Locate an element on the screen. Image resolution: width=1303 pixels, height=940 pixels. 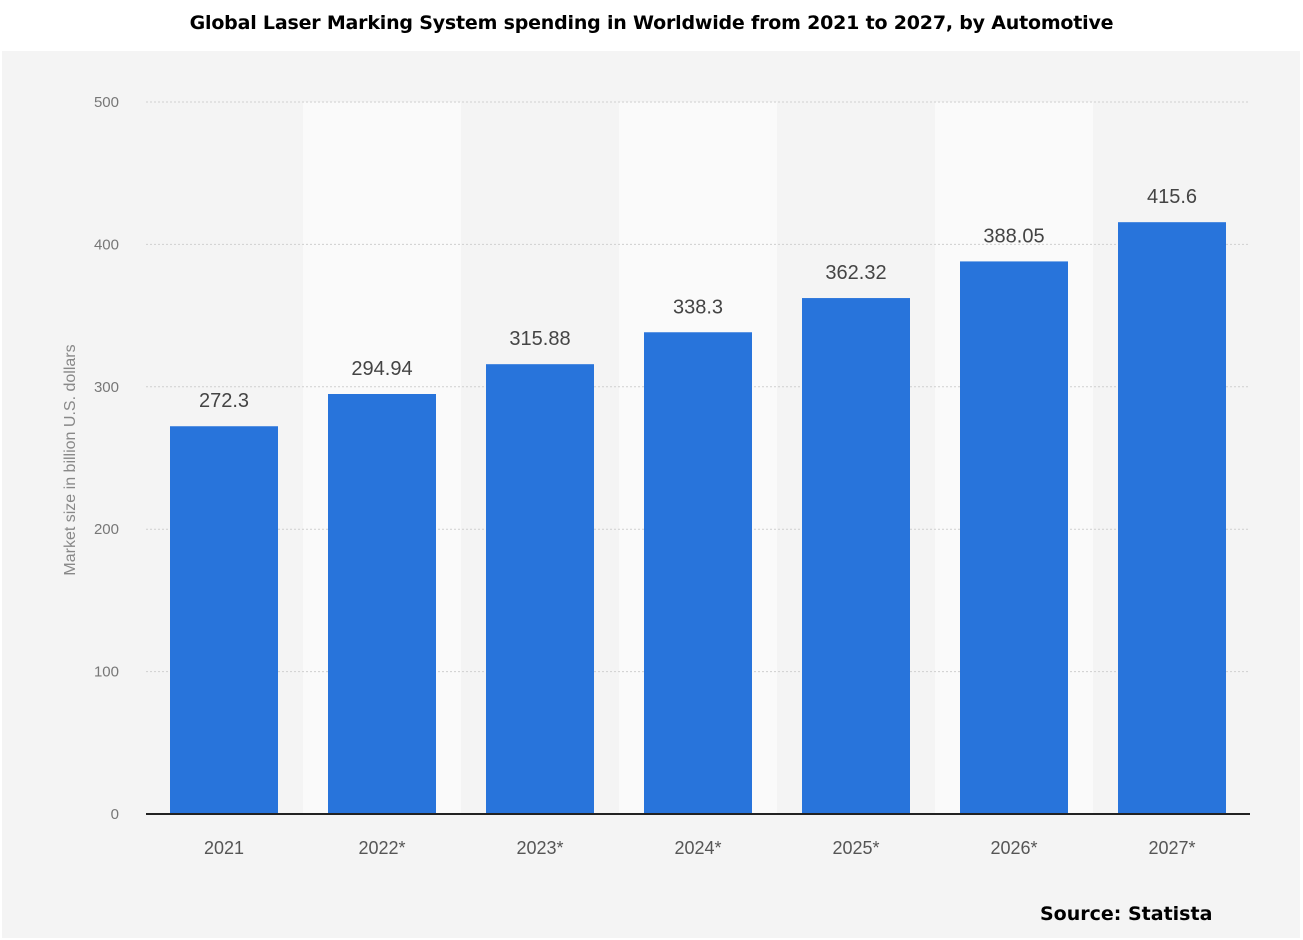
y-tick-label: 200 is located at coordinates (106, 529).